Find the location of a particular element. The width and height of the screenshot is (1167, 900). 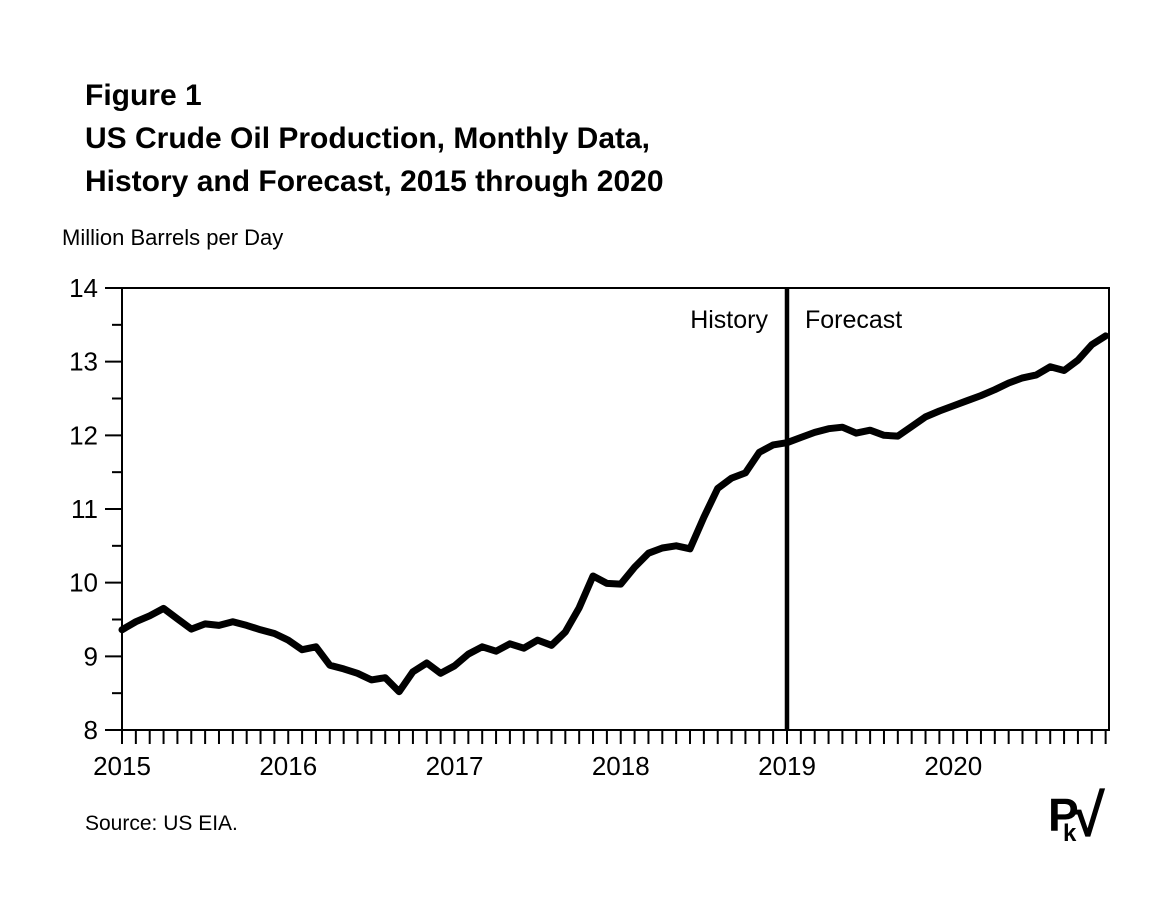

logo-letter-k: k is located at coordinates (1070, 833).